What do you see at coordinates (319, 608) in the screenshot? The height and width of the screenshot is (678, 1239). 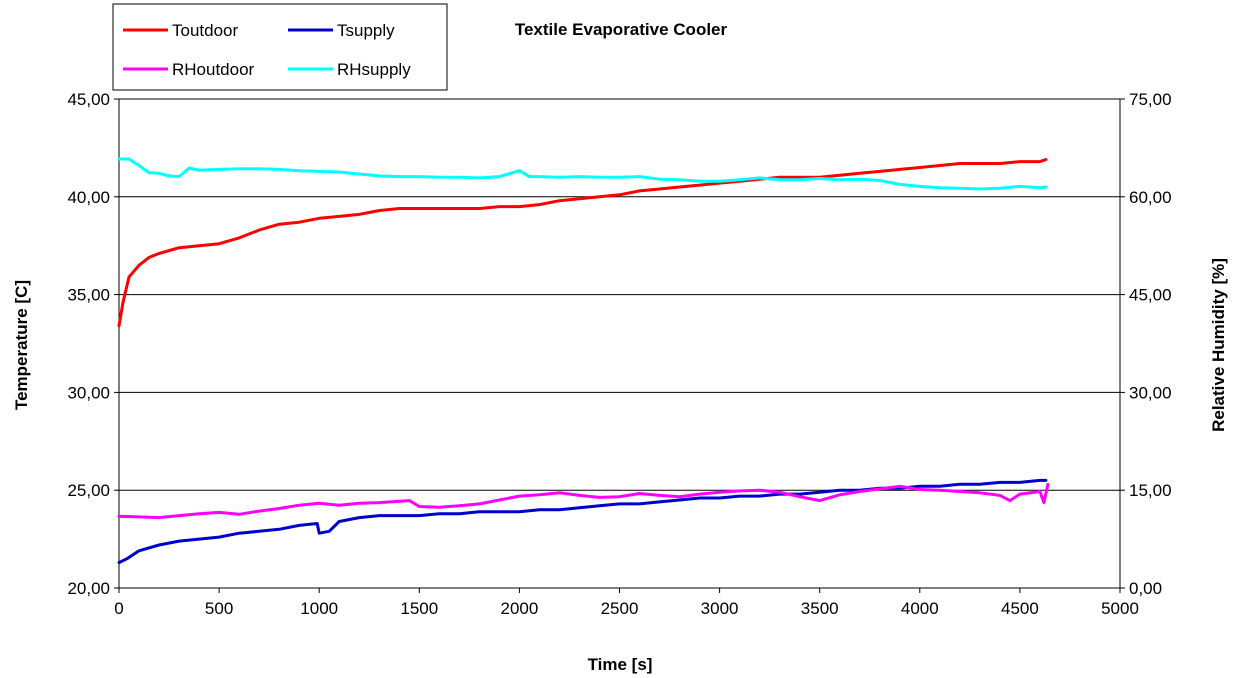 I see `x-tick-label: 1000` at bounding box center [319, 608].